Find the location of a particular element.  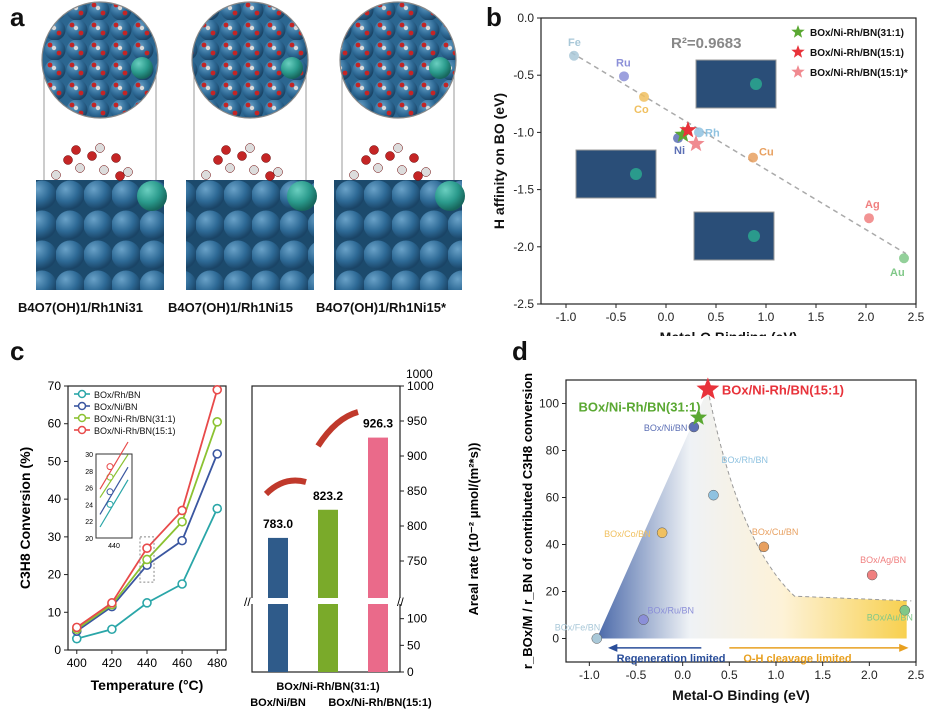

volcano-area is located at coordinates (751, 514).